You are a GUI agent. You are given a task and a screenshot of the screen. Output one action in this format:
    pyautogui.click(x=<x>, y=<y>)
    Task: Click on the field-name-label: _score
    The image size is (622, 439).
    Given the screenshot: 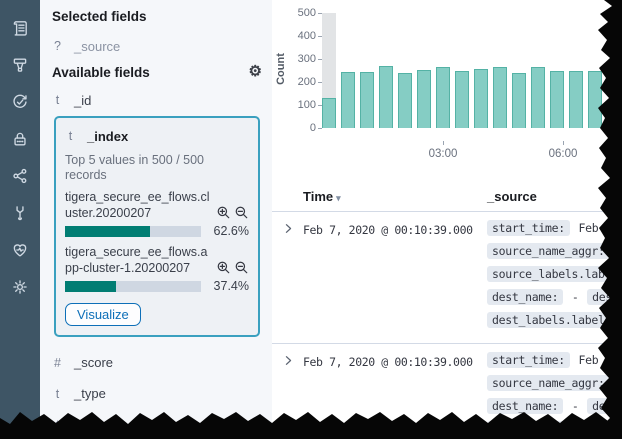 What is the action you would take?
    pyautogui.click(x=94, y=362)
    